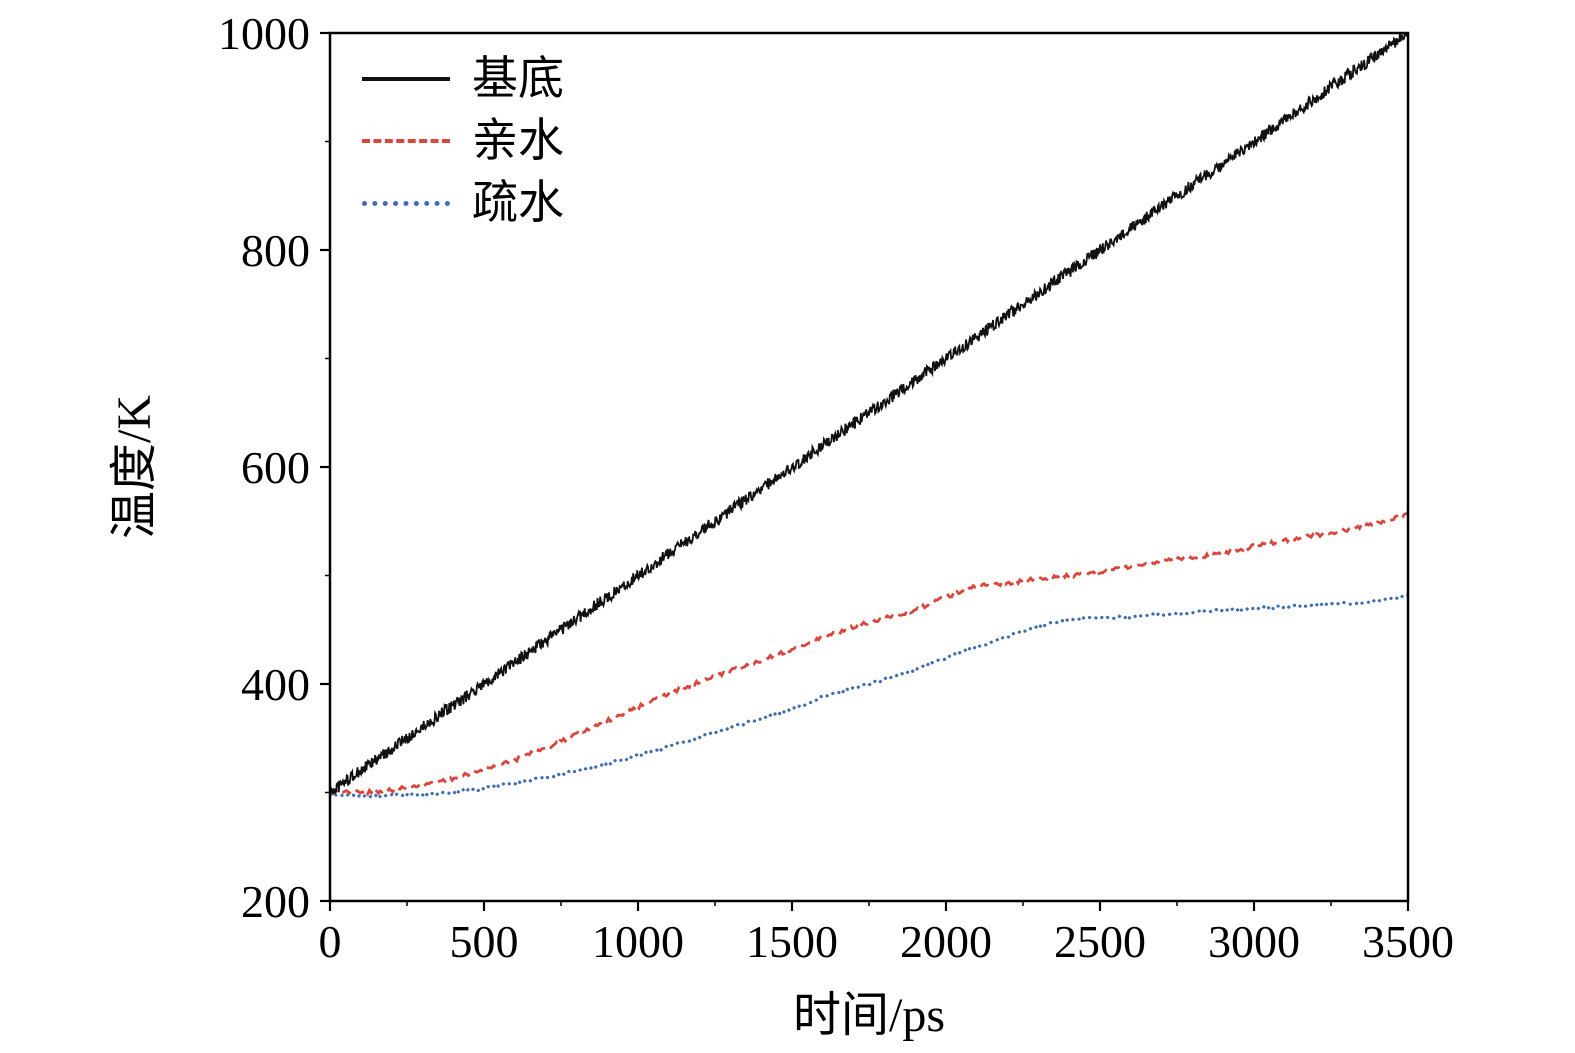 This screenshot has width=1575, height=1053. Describe the element at coordinates (792, 941) in the screenshot. I see `x-tick-label: 1500` at that location.